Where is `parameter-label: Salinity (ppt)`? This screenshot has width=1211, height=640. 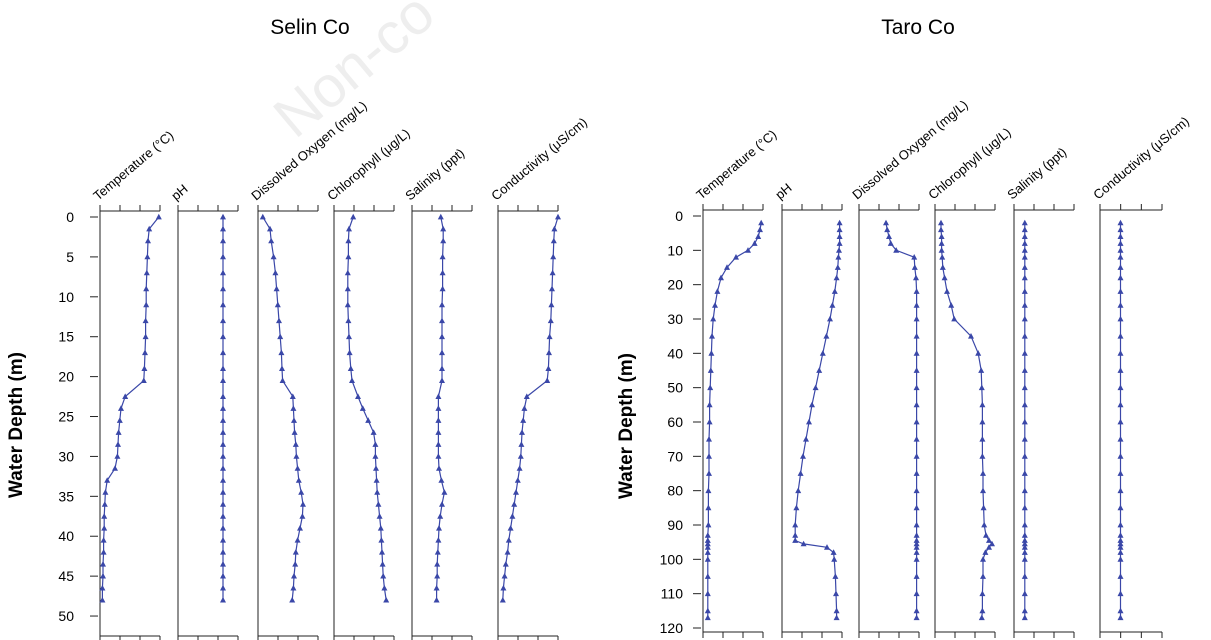
parameter-label: Salinity (ppt) is located at coordinates (434, 174).